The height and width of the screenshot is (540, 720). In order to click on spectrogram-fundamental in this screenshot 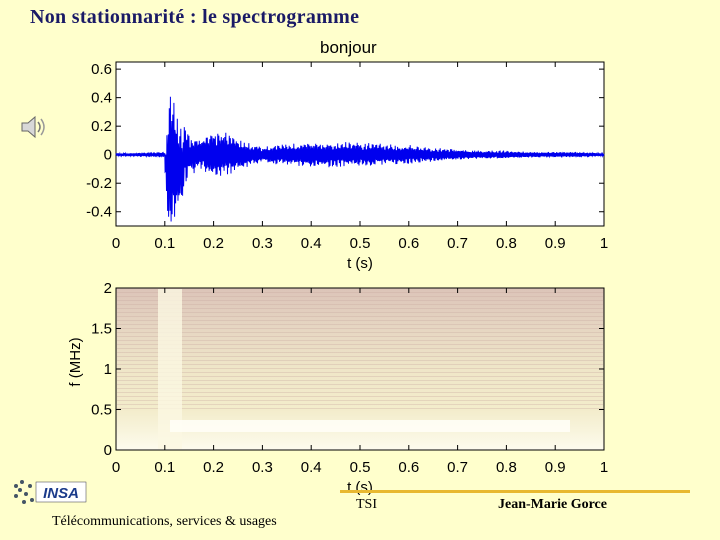, I will do `click(370, 426)`.